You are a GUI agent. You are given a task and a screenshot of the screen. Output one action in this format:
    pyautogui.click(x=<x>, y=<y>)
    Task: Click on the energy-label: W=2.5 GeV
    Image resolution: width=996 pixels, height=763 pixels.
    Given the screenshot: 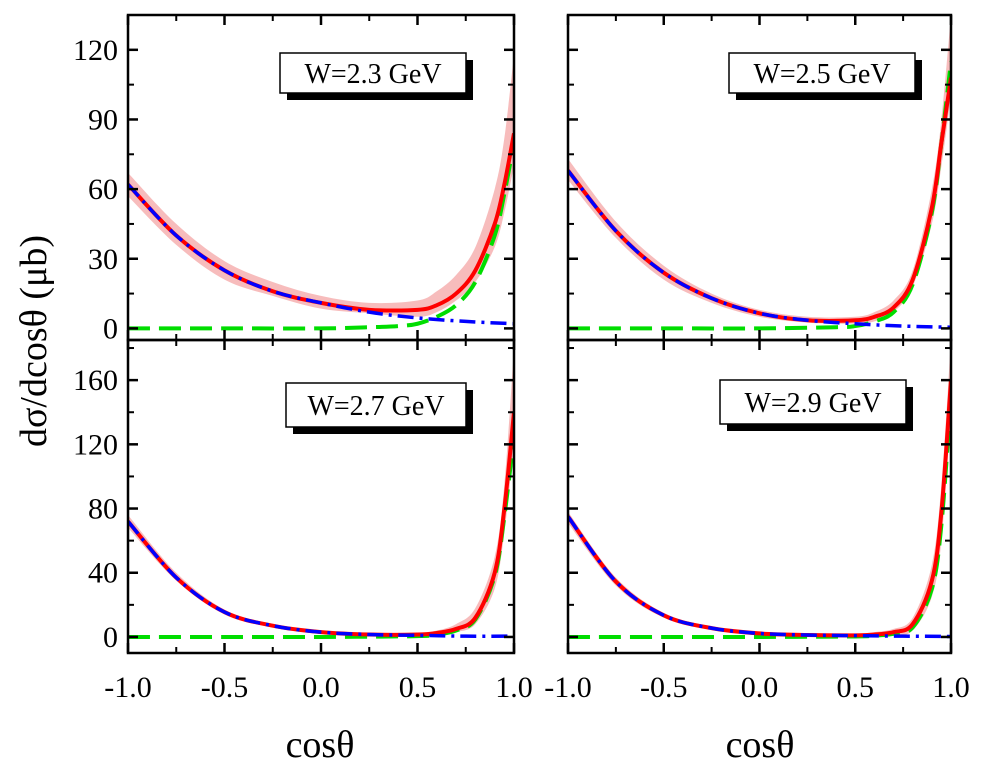 What is the action you would take?
    pyautogui.click(x=821, y=74)
    